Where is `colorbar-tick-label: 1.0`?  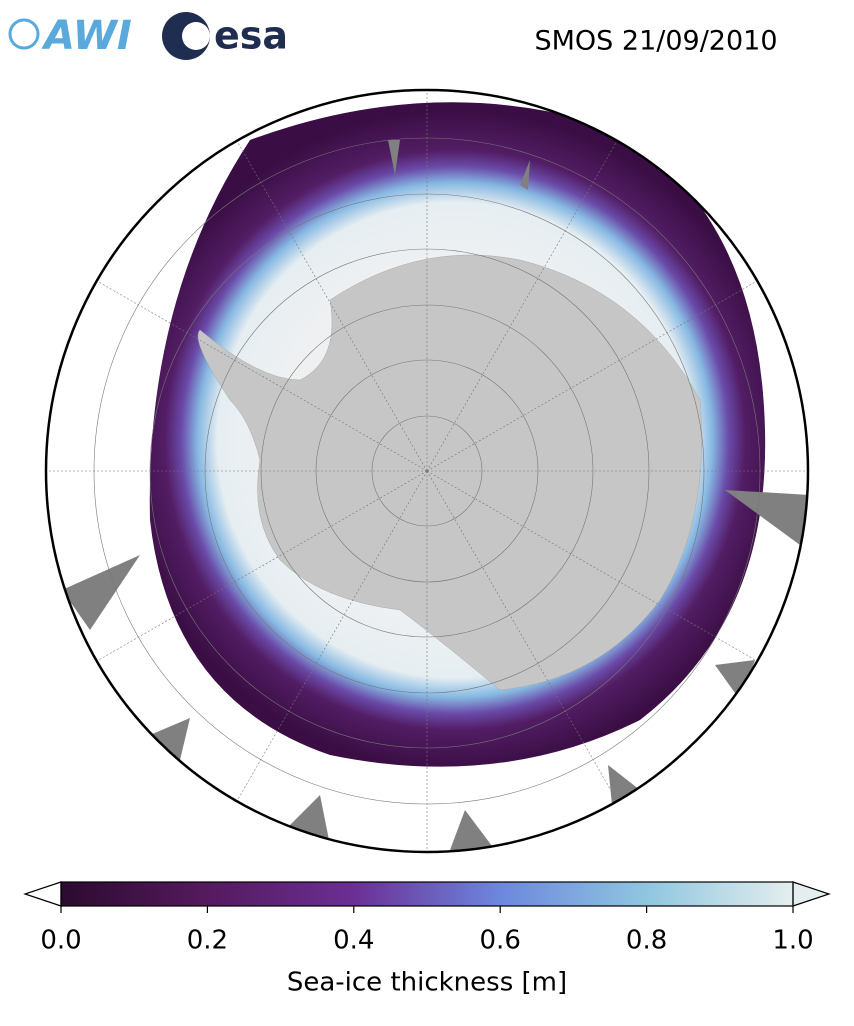
colorbar-tick-label: 1.0 is located at coordinates (792, 941).